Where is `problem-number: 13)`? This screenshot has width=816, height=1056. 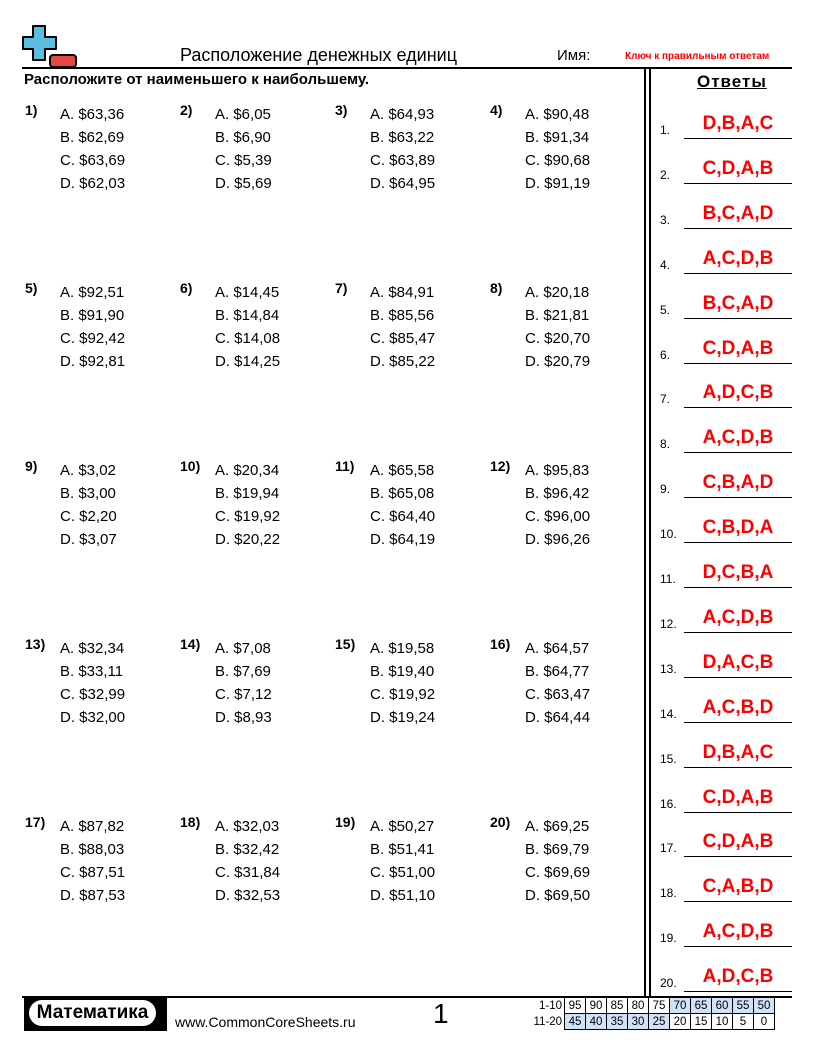
problem-number: 13) is located at coordinates (35, 644).